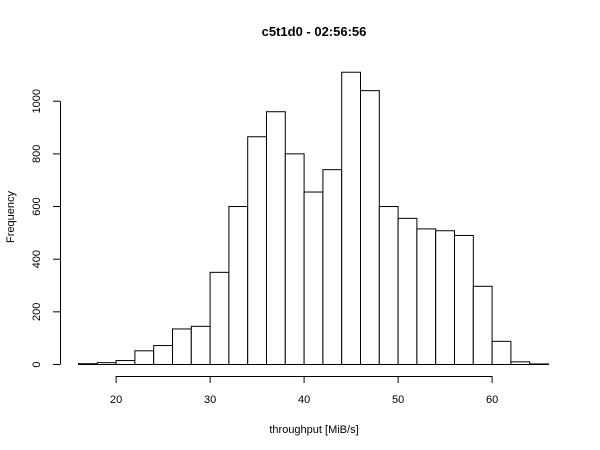 Image resolution: width=600 pixels, height=450 pixels. What do you see at coordinates (37, 312) in the screenshot?
I see `y-tick-label: 200` at bounding box center [37, 312].